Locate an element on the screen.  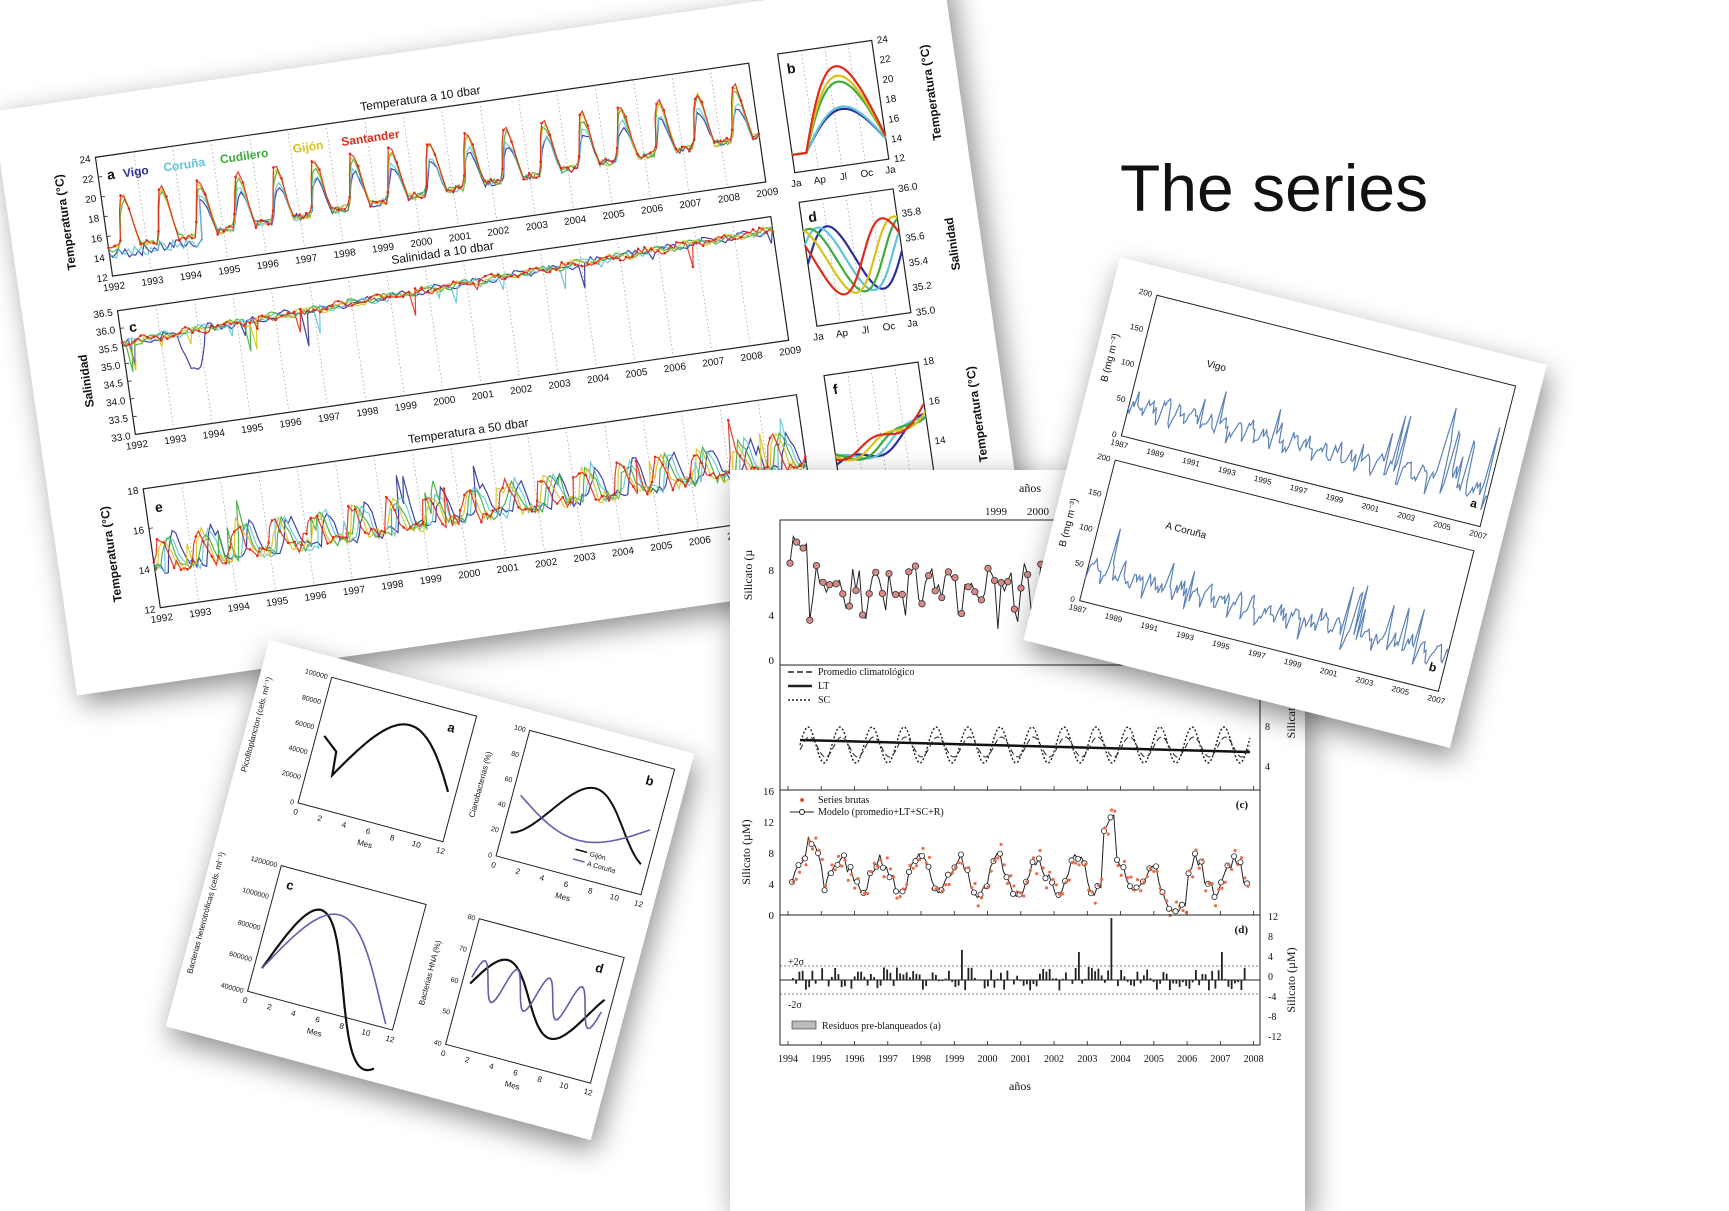
x-tick: 1987 is located at coordinates (1120, 444).